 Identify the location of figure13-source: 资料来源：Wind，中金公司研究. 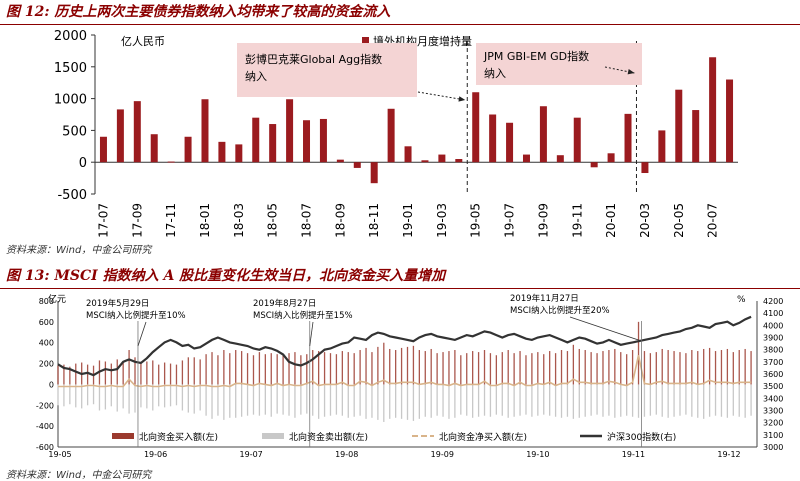
(79, 475).